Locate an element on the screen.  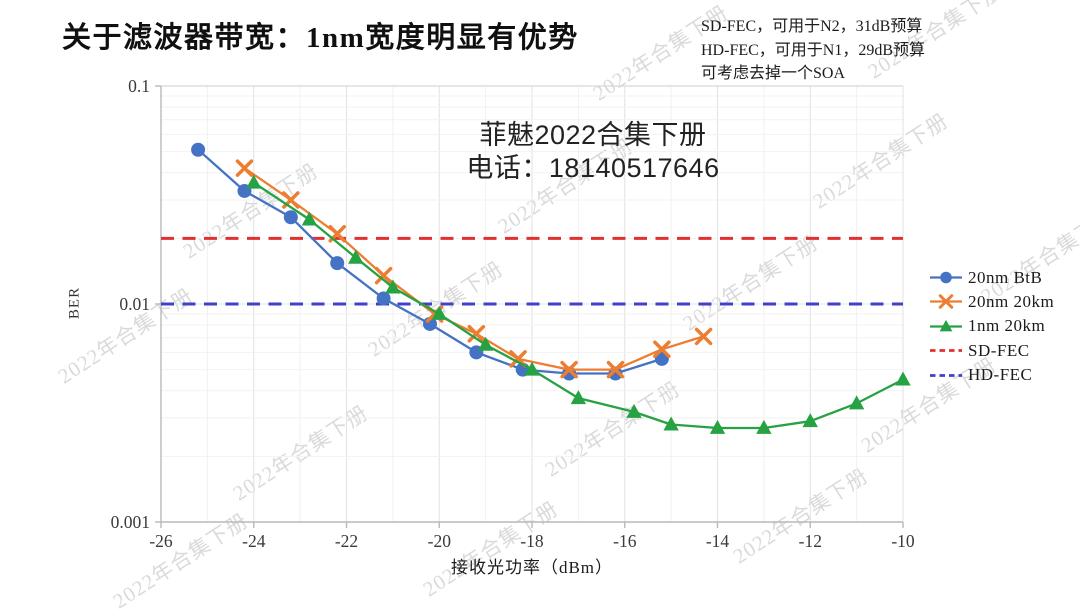
legend-item-sd-fec: SD-FEC is located at coordinates (991, 350).